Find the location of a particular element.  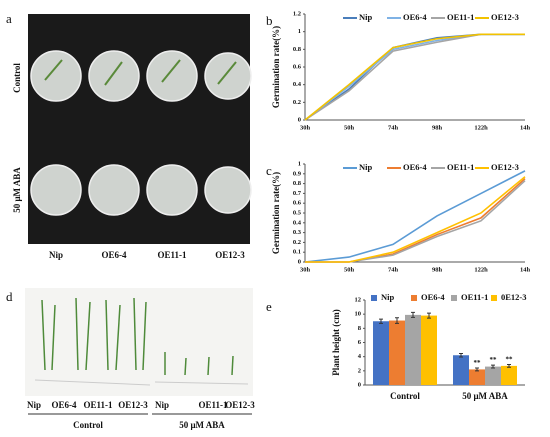

row-label: Control is located at coordinates (17, 78).